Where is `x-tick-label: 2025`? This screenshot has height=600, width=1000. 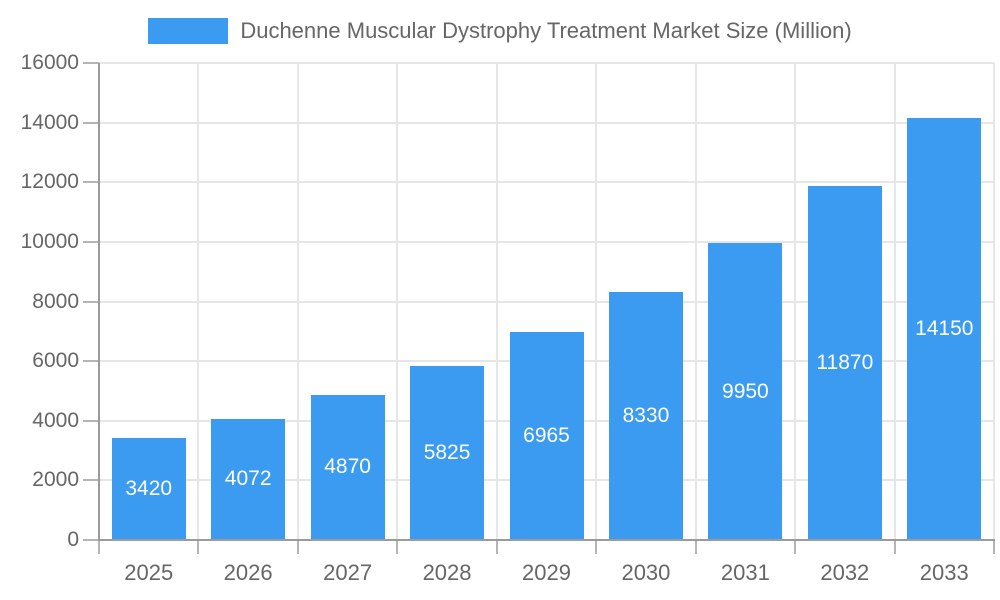 x-tick-label: 2025 is located at coordinates (149, 572).